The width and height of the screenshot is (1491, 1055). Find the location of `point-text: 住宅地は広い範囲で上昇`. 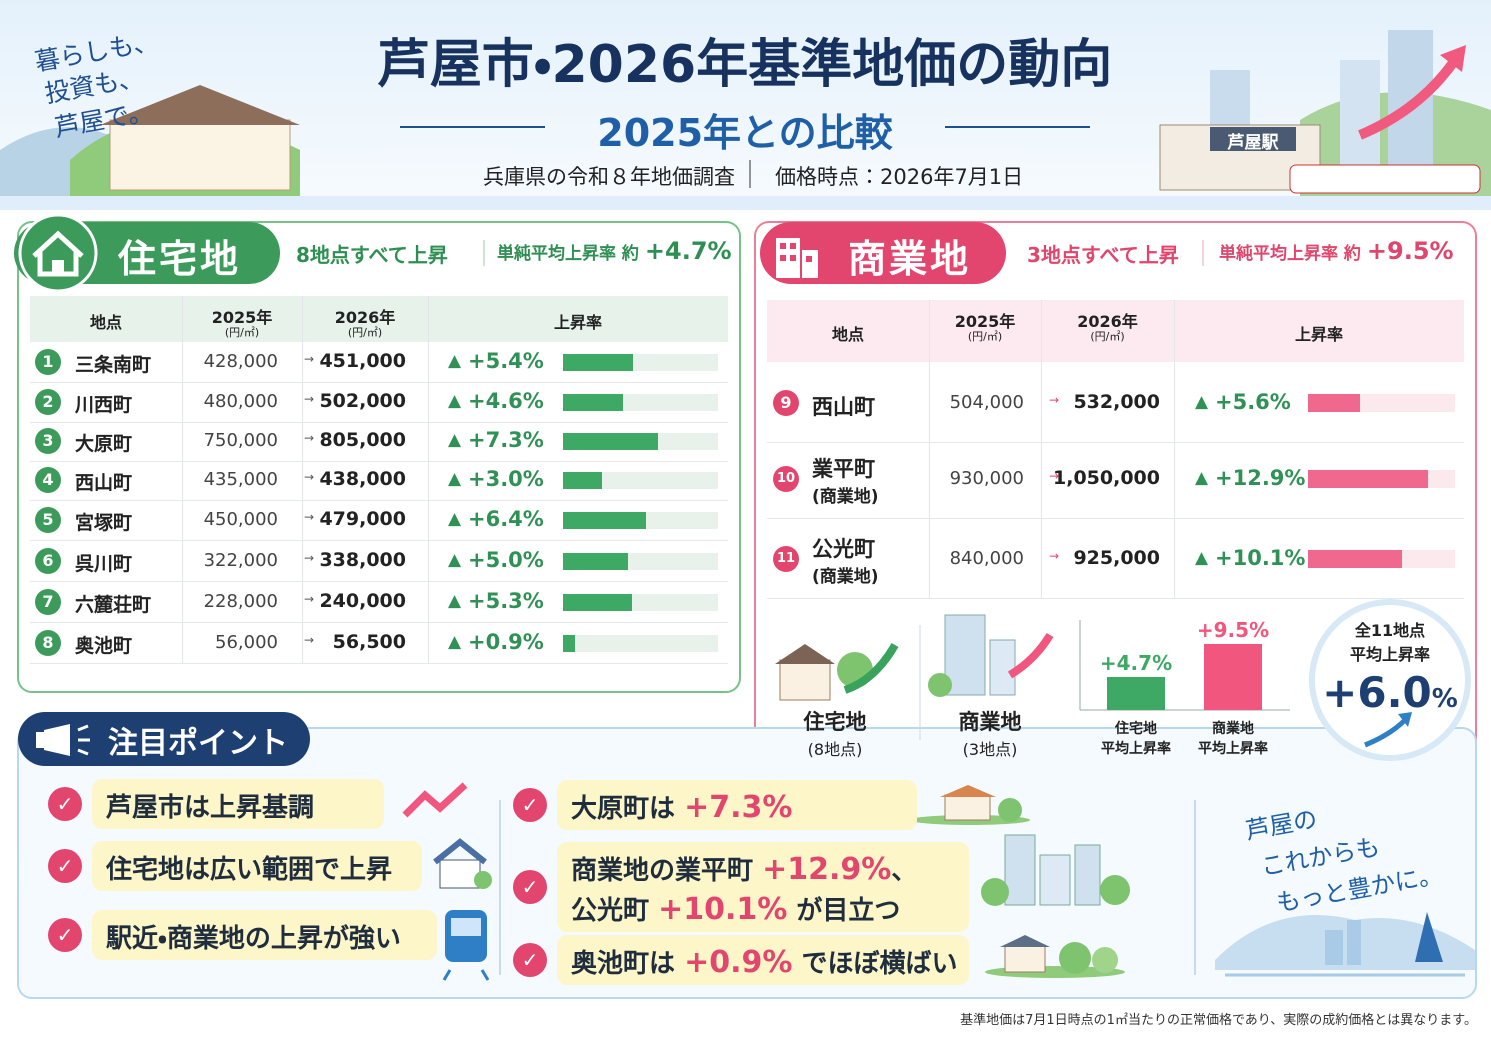

point-text: 住宅地は広い範囲で上昇 is located at coordinates (249, 870).